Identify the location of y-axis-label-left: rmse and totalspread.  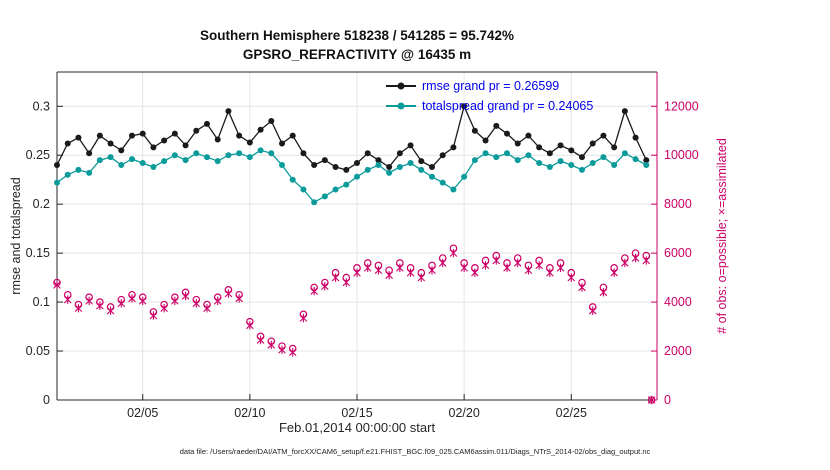
(16, 236).